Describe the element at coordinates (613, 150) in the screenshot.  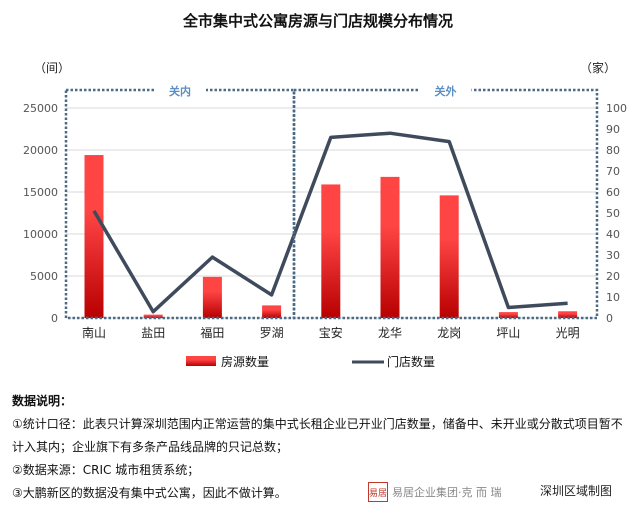
I see `right-axis-tick: 80` at that location.